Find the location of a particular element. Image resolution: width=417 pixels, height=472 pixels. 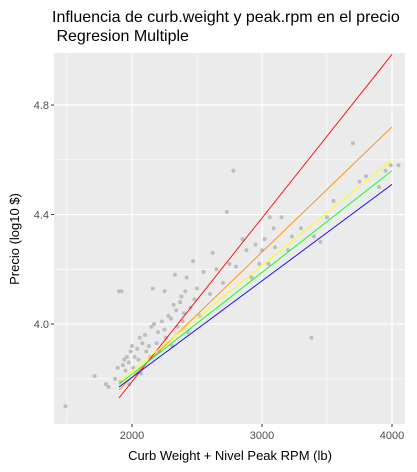

x-axis-ticks: 2000 3000 4000 is located at coordinates (262, 433).